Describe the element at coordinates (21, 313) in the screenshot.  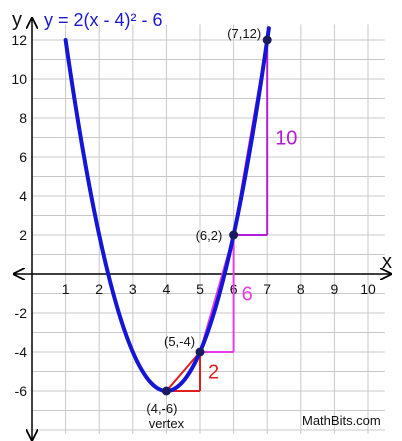
I see `y-tick-label: -2` at that location.